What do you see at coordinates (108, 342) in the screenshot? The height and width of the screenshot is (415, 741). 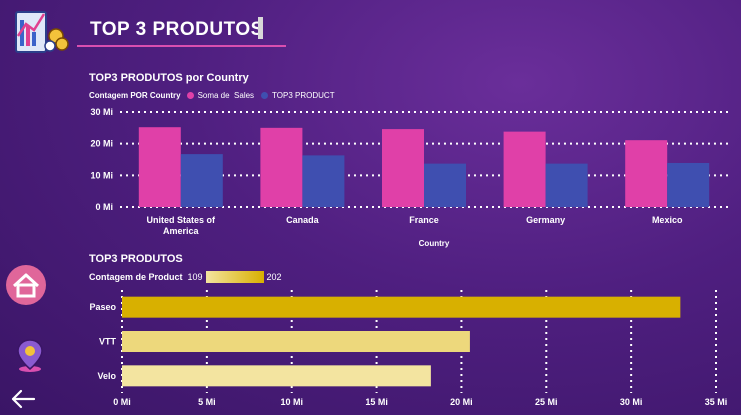 I see `y-tick-label: VTT` at bounding box center [108, 342].